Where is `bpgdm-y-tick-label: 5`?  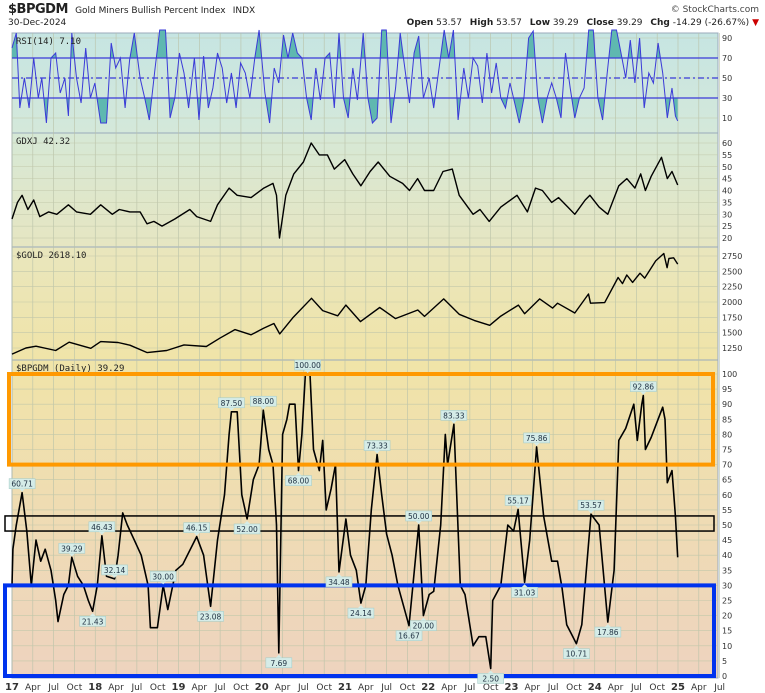 bpgdm-y-tick-label: 5 is located at coordinates (724, 661).